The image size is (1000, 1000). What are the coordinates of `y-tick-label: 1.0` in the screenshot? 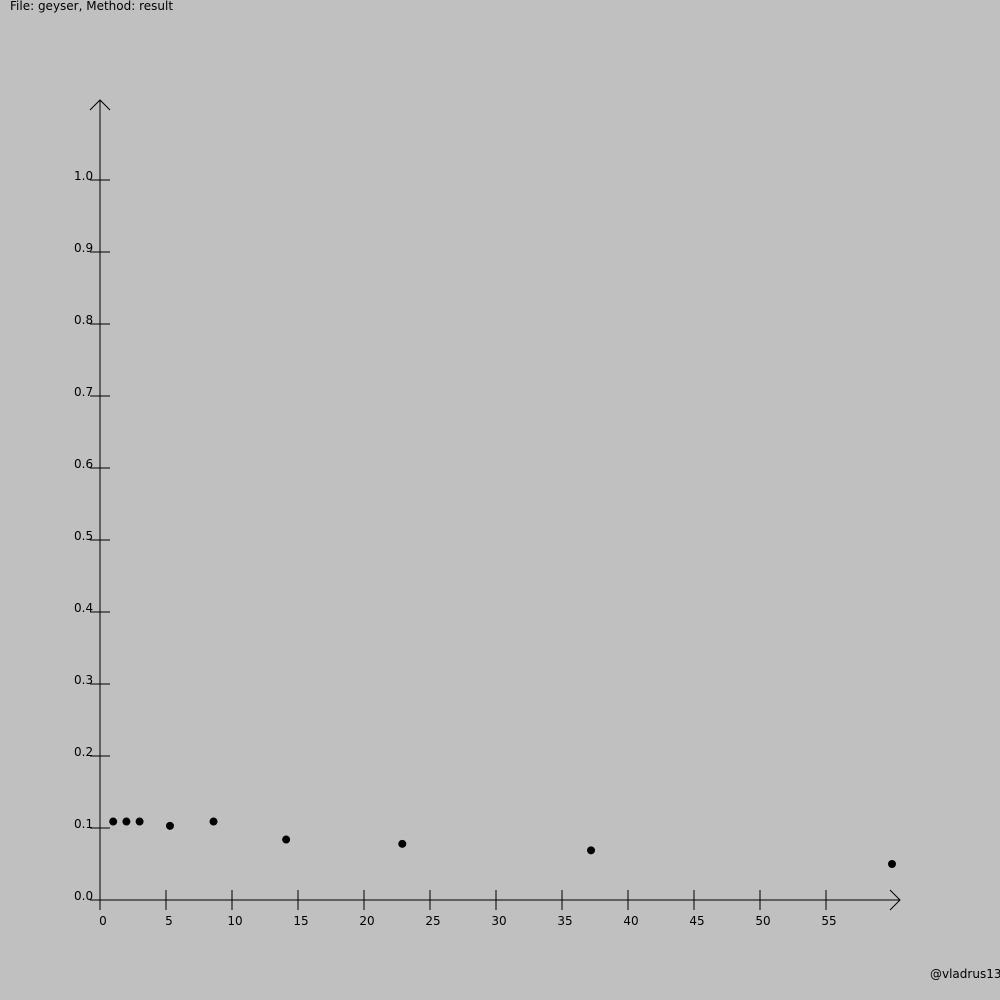 It's located at (83, 176).